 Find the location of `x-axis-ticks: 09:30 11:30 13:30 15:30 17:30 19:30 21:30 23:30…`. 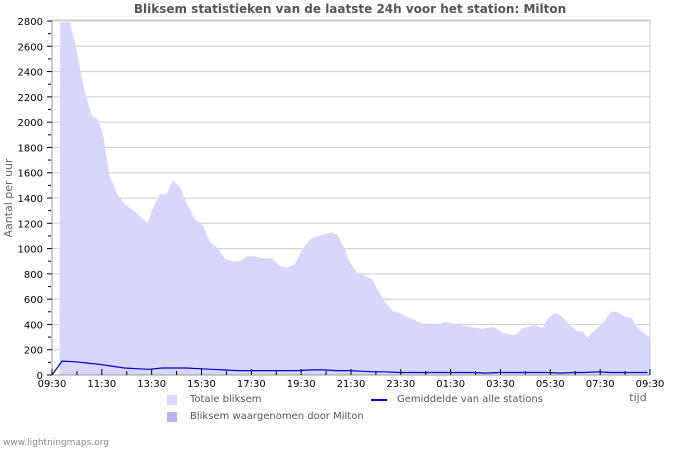

x-axis-ticks: 09:30 11:30 13:30 15:30 17:30 19:30 21:30 23:30… is located at coordinates (351, 379).